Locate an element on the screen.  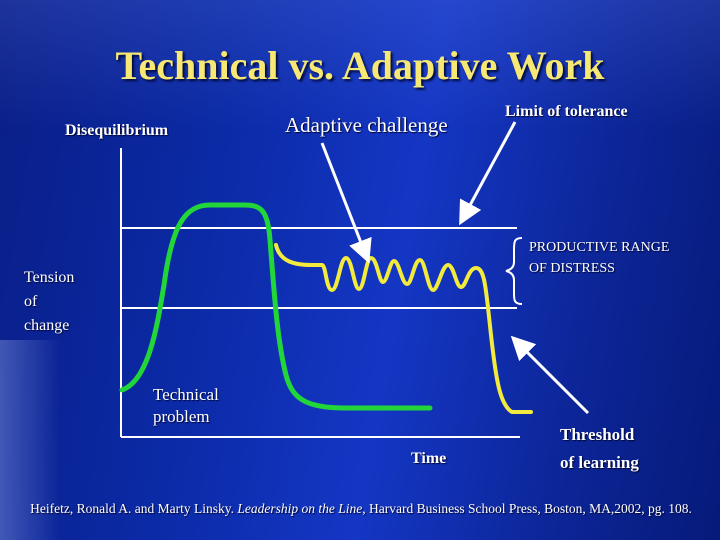
adaptive-challenge-label: Adaptive challenge is located at coordinates (366, 125).